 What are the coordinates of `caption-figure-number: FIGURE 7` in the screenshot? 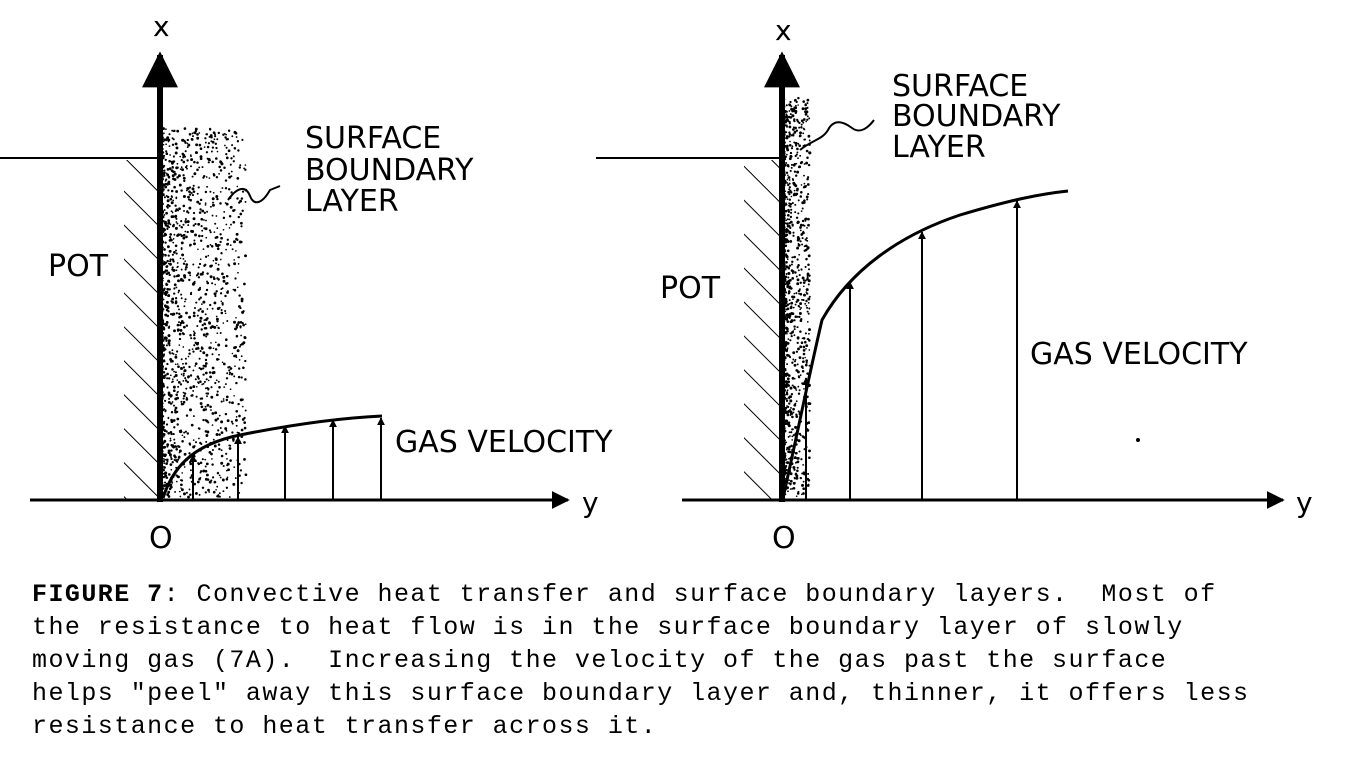 It's located at (98, 594).